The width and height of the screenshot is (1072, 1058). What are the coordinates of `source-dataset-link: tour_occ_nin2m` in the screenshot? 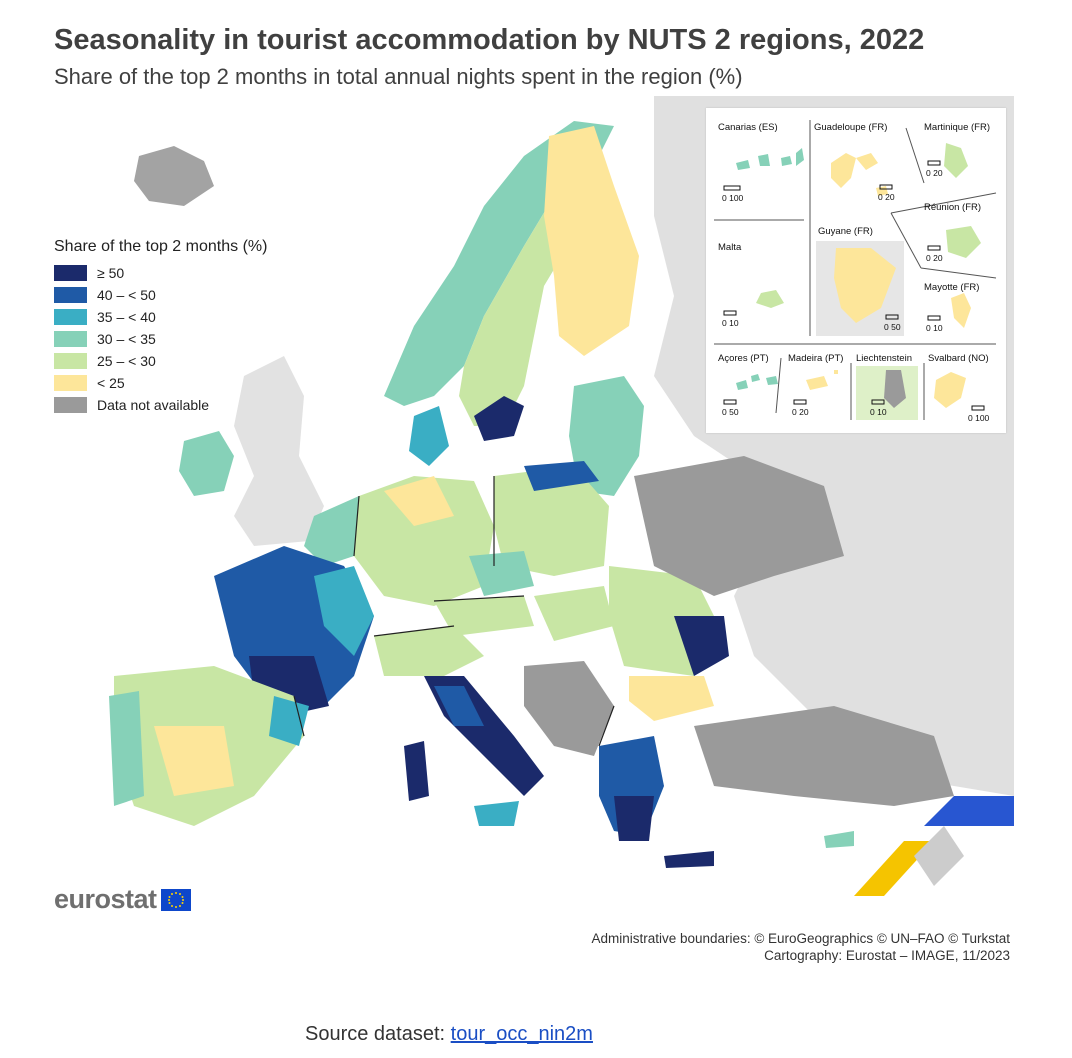 It's located at (521, 1034).